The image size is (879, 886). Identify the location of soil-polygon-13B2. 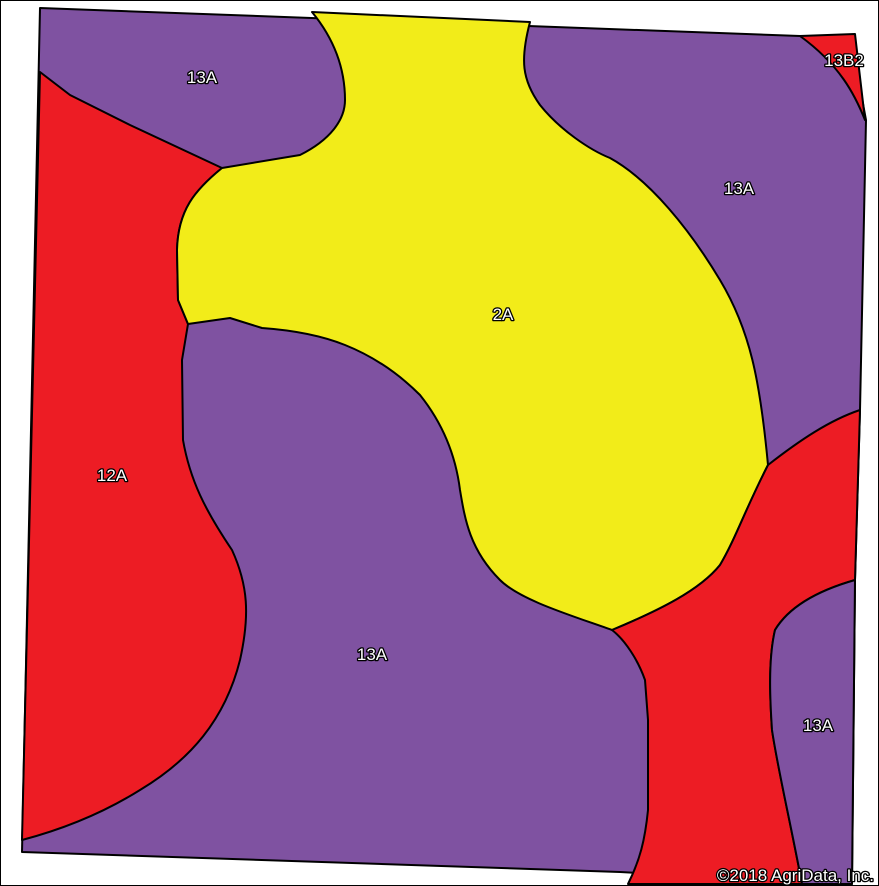
(832, 77).